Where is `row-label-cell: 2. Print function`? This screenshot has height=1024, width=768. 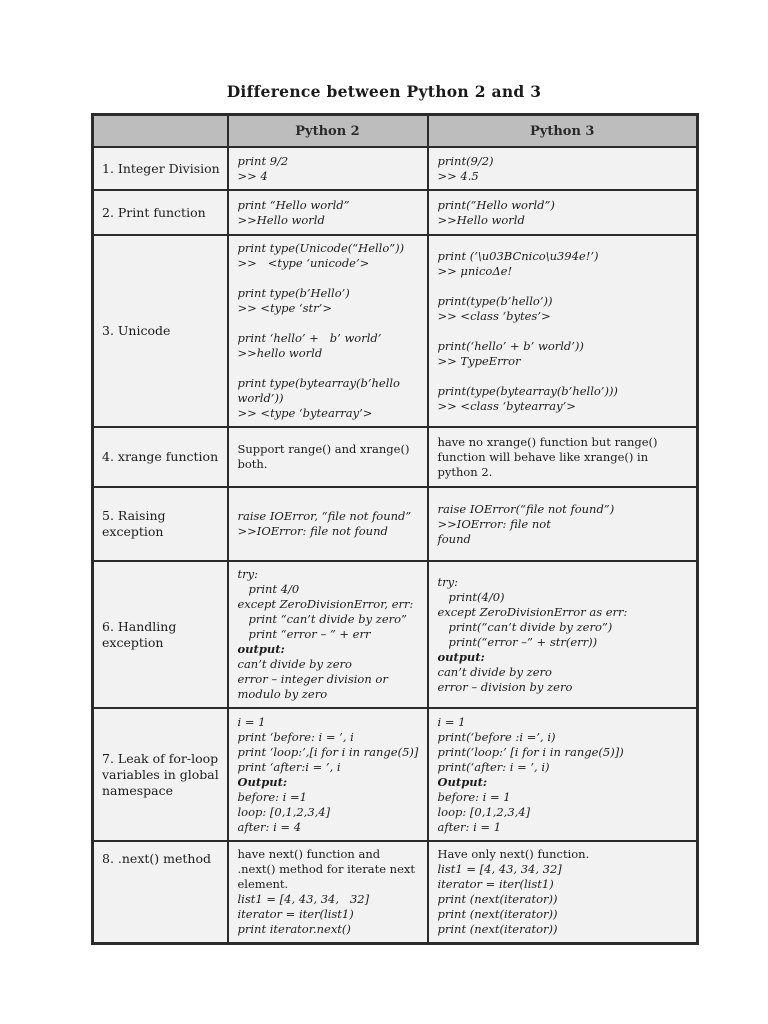
row-label-cell: 2. Print function is located at coordinates (160, 212).